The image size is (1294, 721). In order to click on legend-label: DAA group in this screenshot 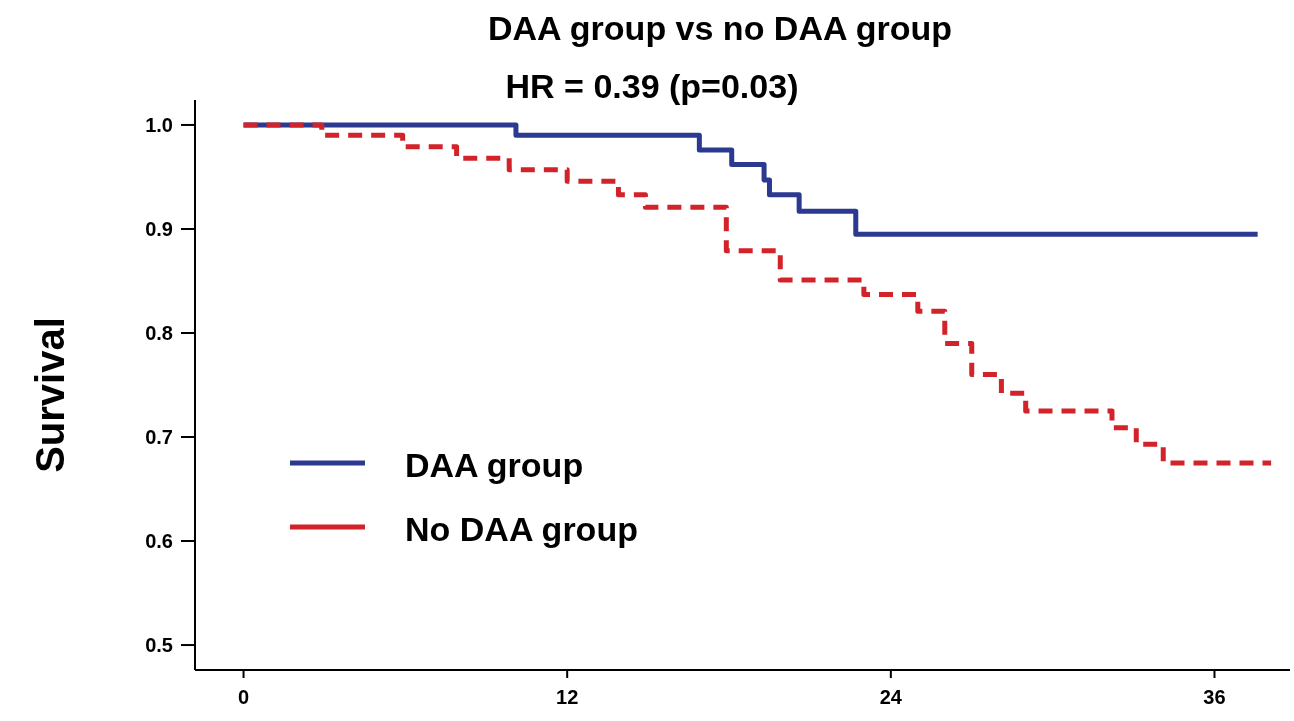, I will do `click(494, 464)`.